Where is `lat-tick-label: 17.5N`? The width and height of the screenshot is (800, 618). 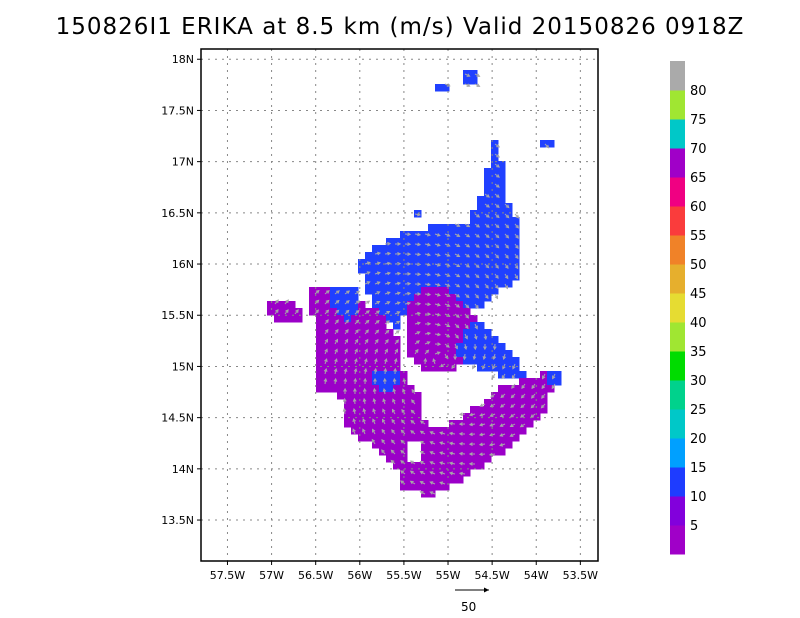 lat-tick-label: 17.5N is located at coordinates (177, 110).